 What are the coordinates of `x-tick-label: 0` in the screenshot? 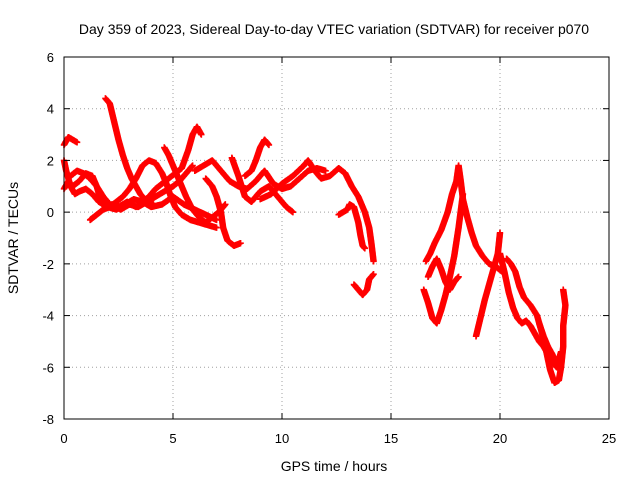 It's located at (63, 438).